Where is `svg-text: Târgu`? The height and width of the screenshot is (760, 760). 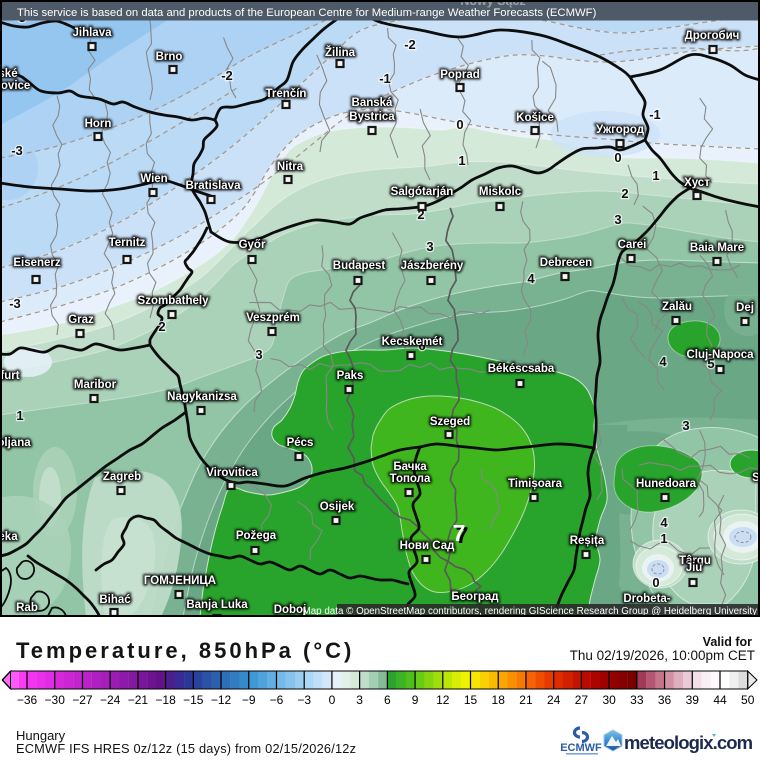
svg-text: Târgu is located at coordinates (695, 561).